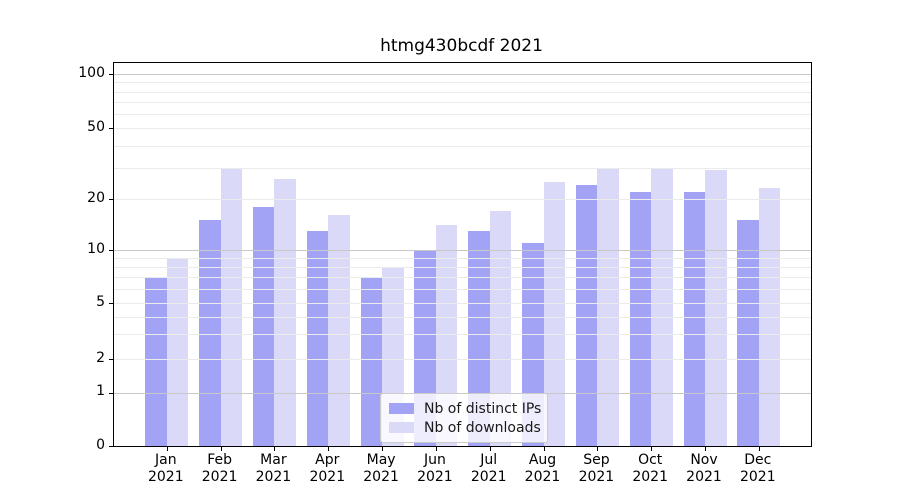 The image size is (900, 500). I want to click on bar-distinct-ips-feb, so click(210, 333).